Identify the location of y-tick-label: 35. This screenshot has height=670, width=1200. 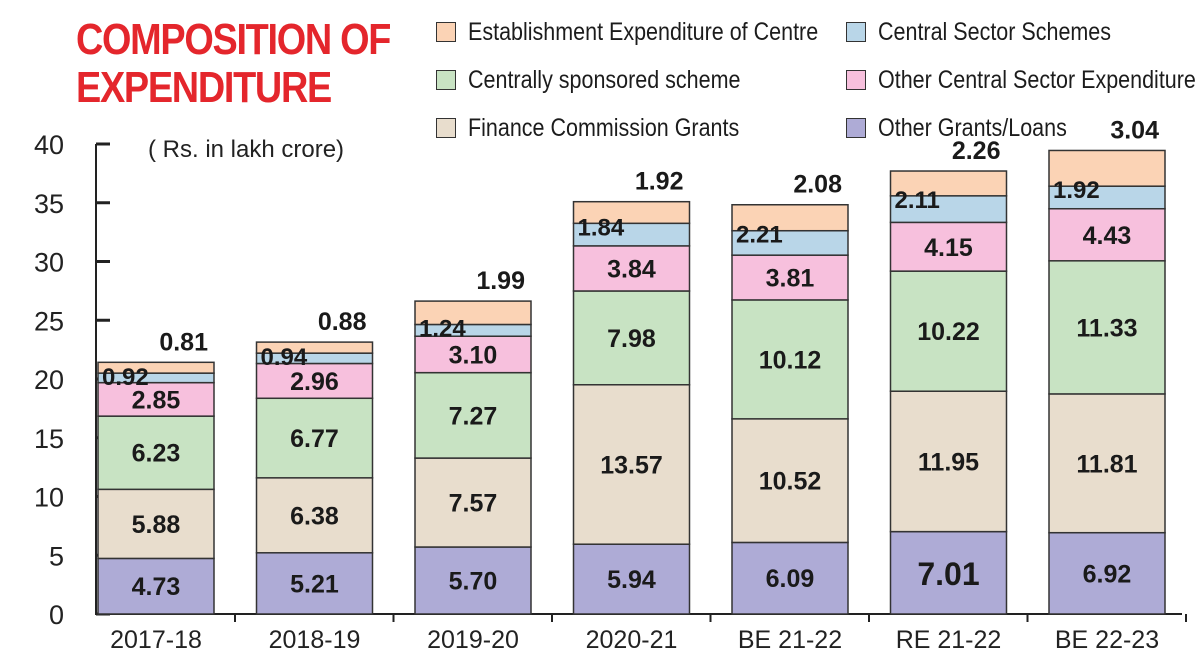
(49, 204).